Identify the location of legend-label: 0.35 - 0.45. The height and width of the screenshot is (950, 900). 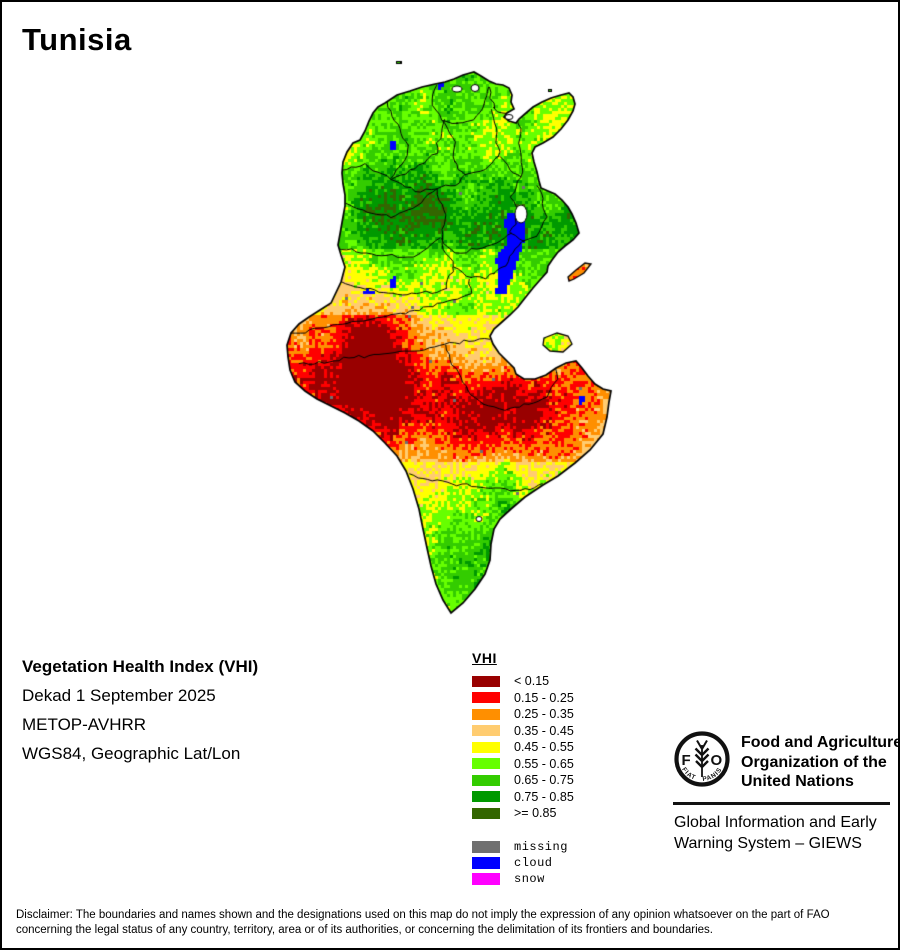
(544, 730).